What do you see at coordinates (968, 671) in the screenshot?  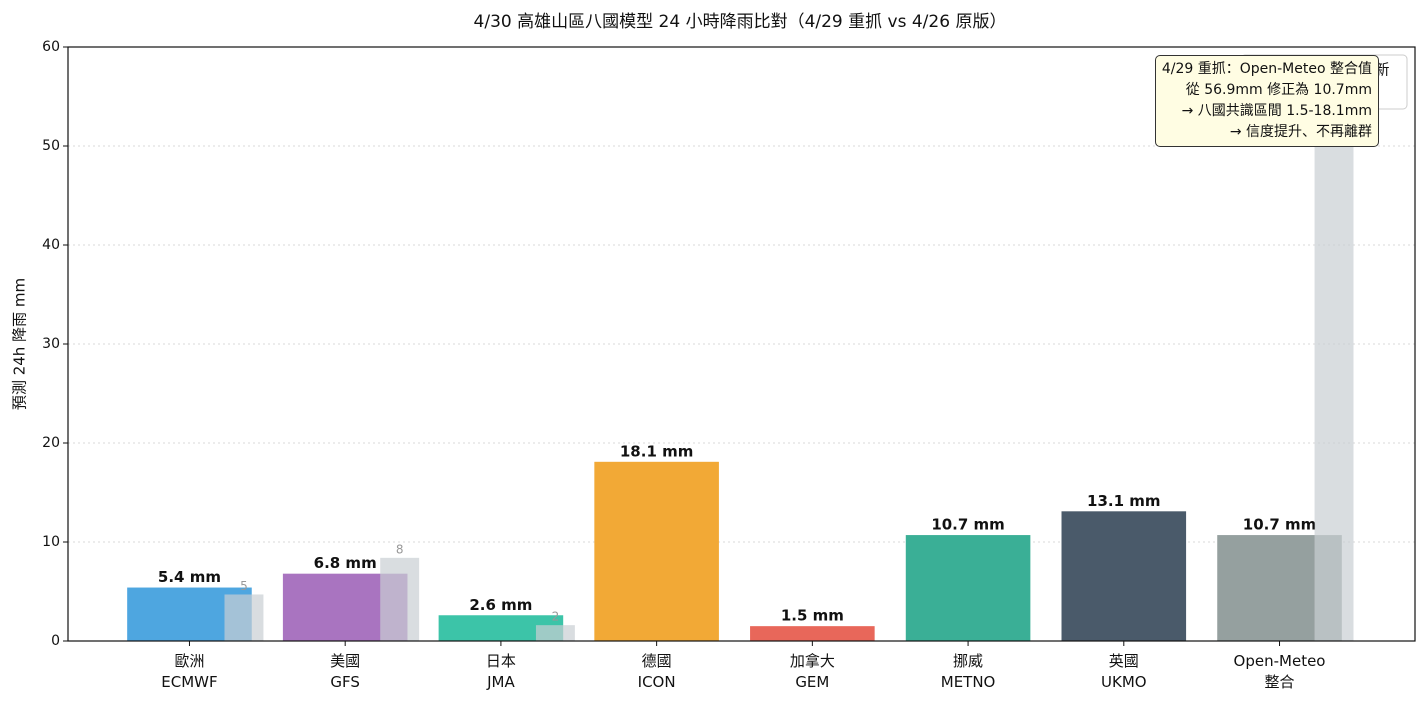 I see `x-tick-label: 挪威 METNO` at bounding box center [968, 671].